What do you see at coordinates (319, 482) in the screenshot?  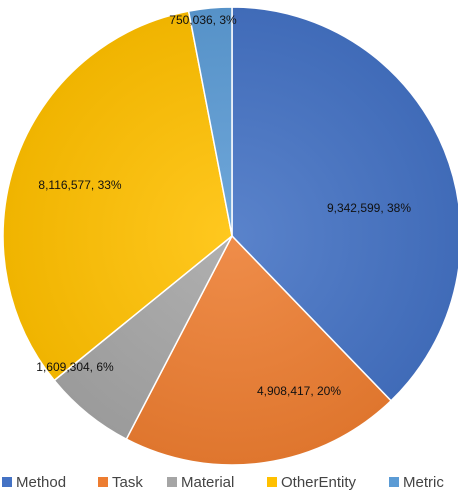 I see `legend-label-otherentity: OtherEntity` at bounding box center [319, 482].